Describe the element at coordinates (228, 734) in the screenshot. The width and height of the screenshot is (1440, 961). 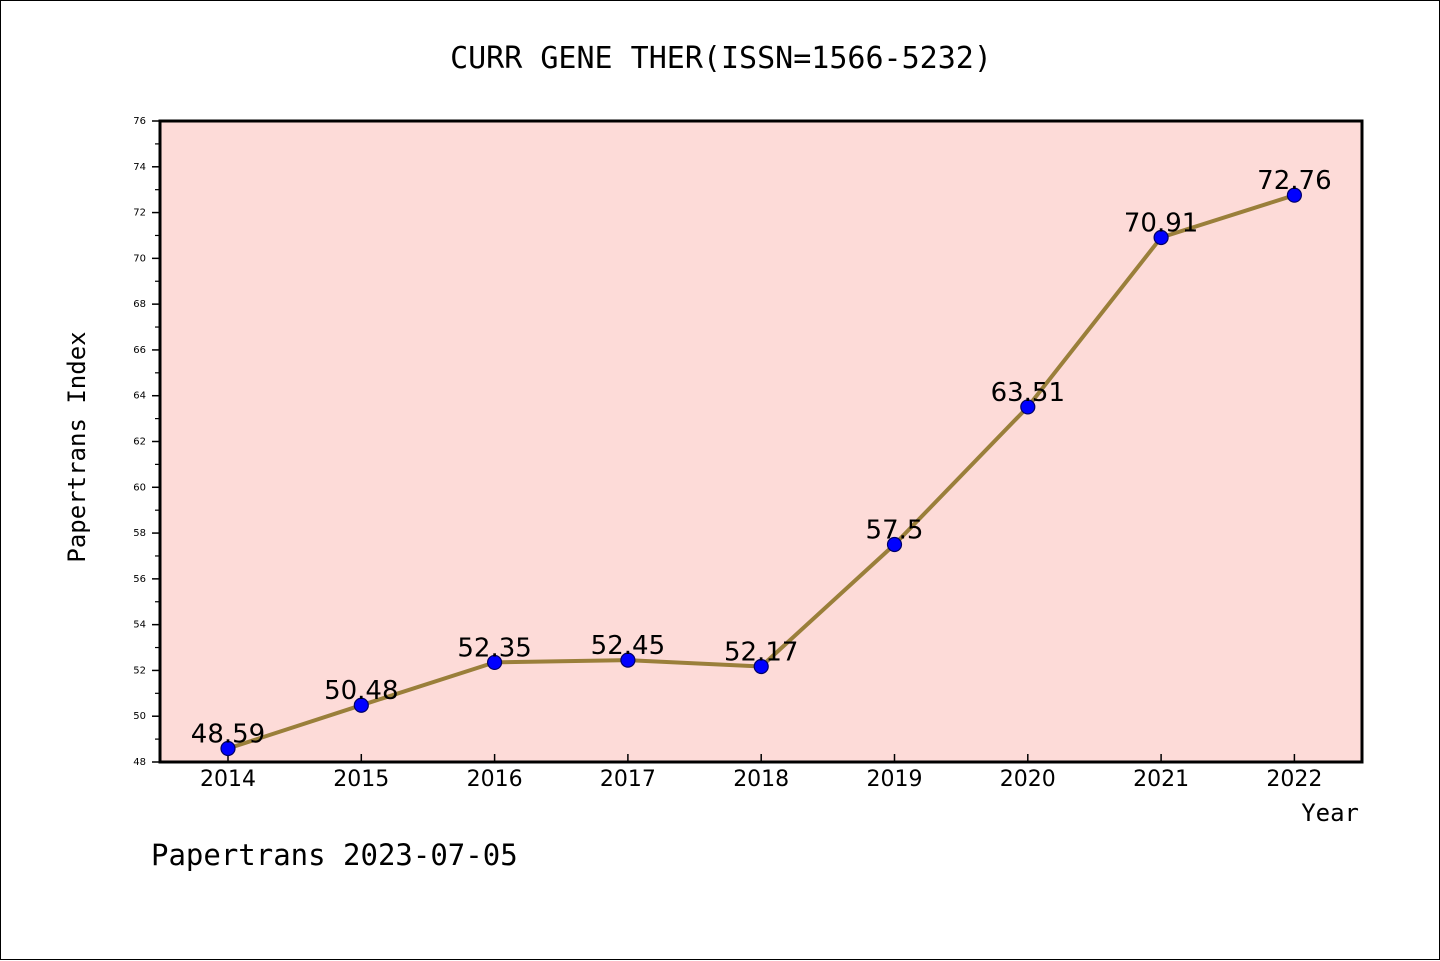
I see `data-label: 48.59` at that location.